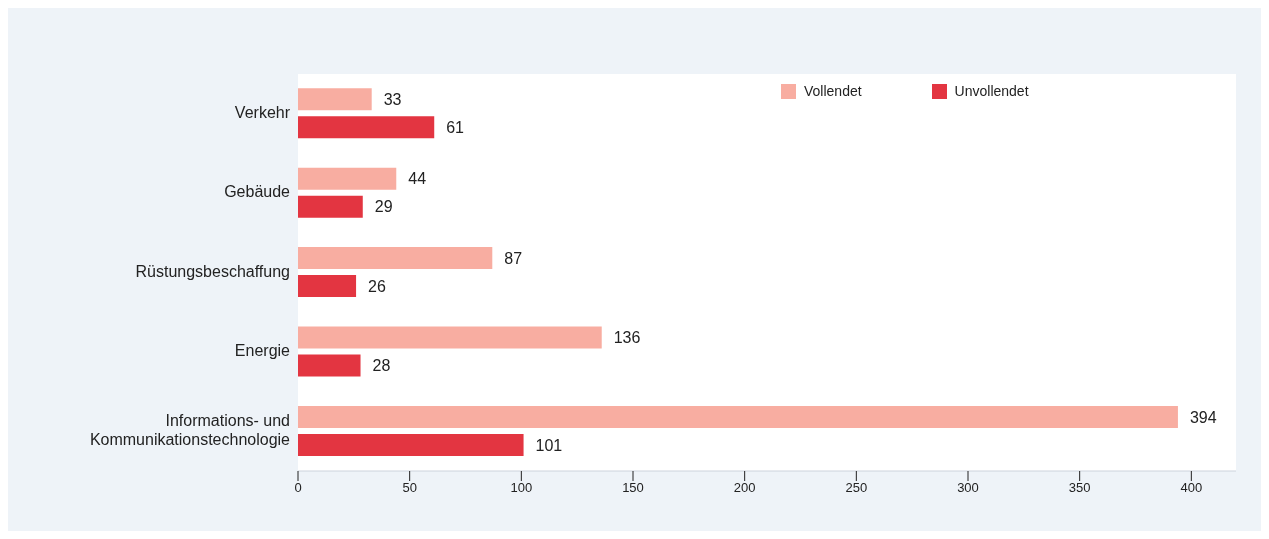  What do you see at coordinates (417, 179) in the screenshot?
I see `data-label: 44` at bounding box center [417, 179].